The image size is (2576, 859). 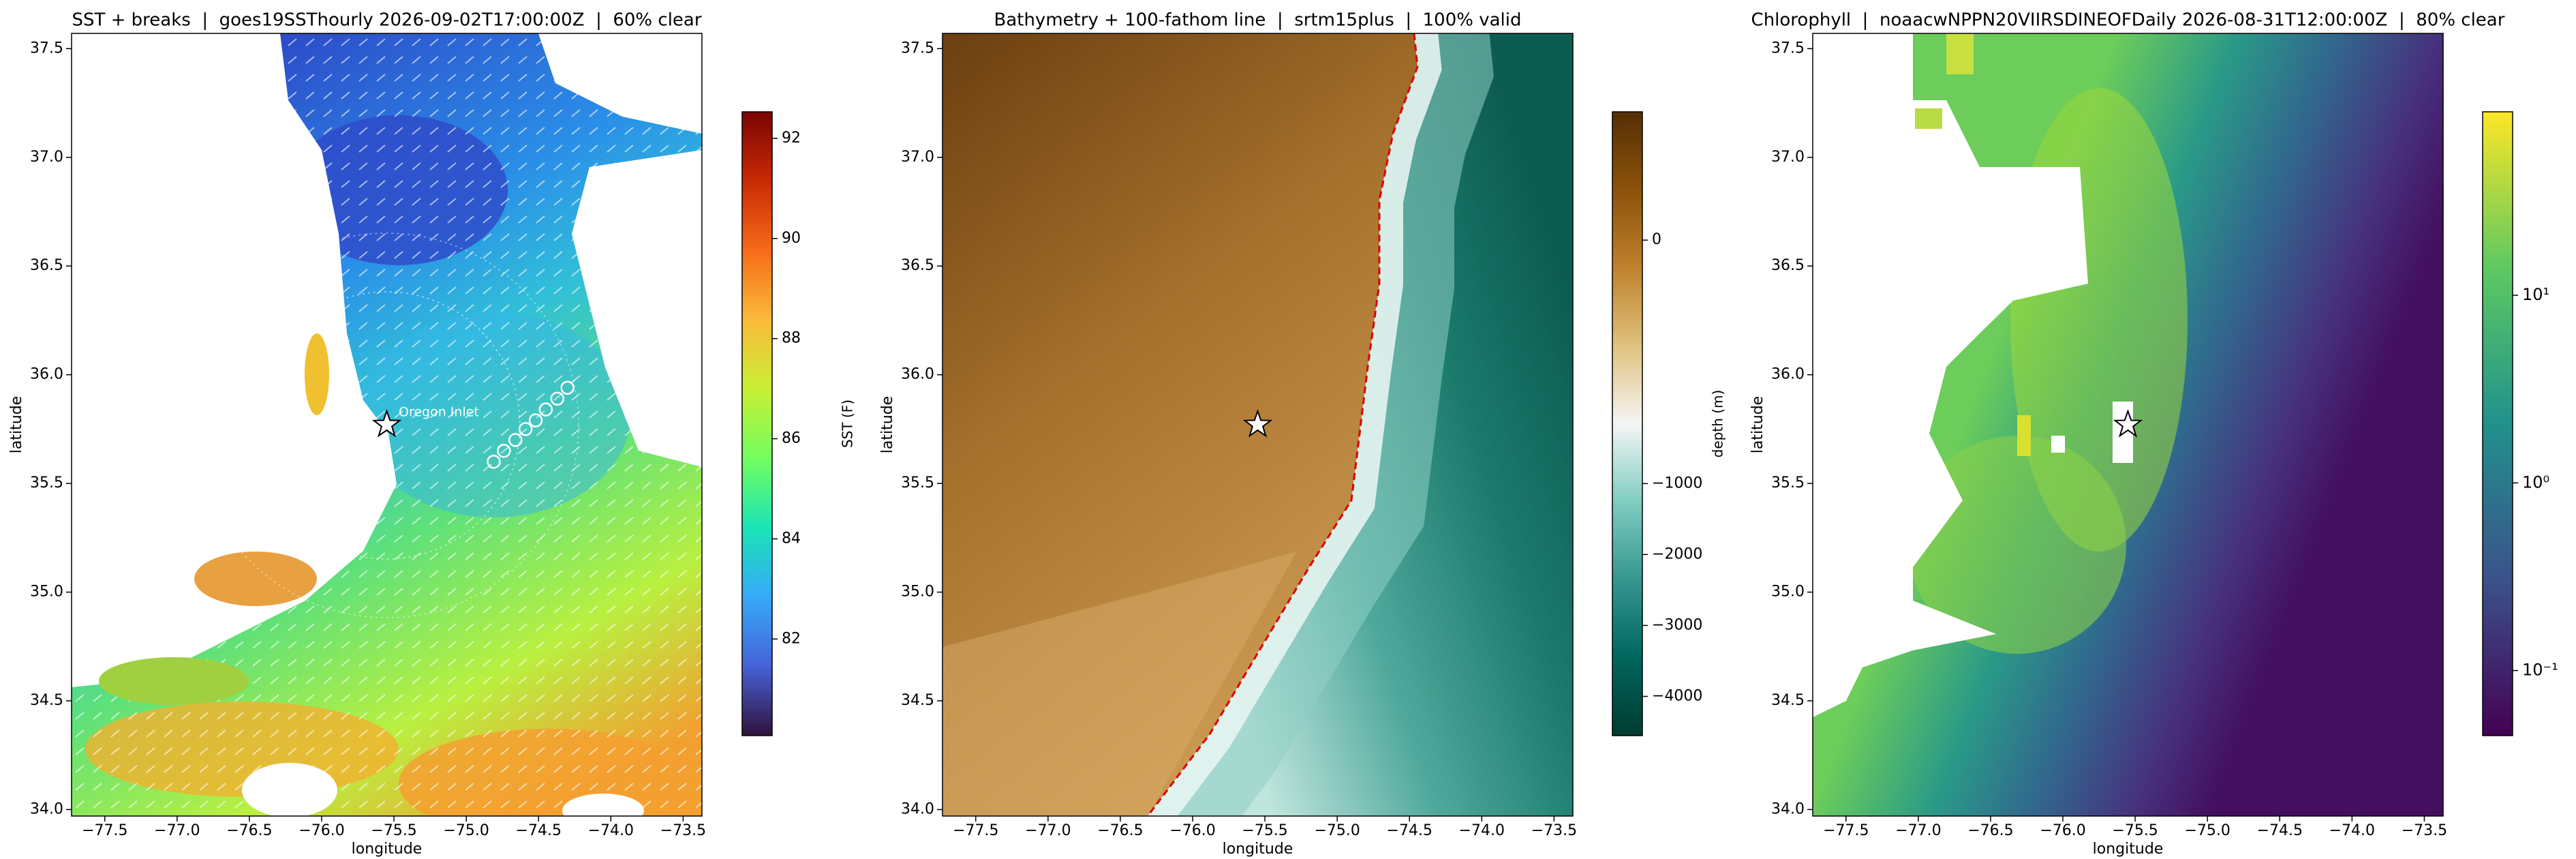 I want to click on colorbar-tick-label: 0, so click(x=1656, y=240).